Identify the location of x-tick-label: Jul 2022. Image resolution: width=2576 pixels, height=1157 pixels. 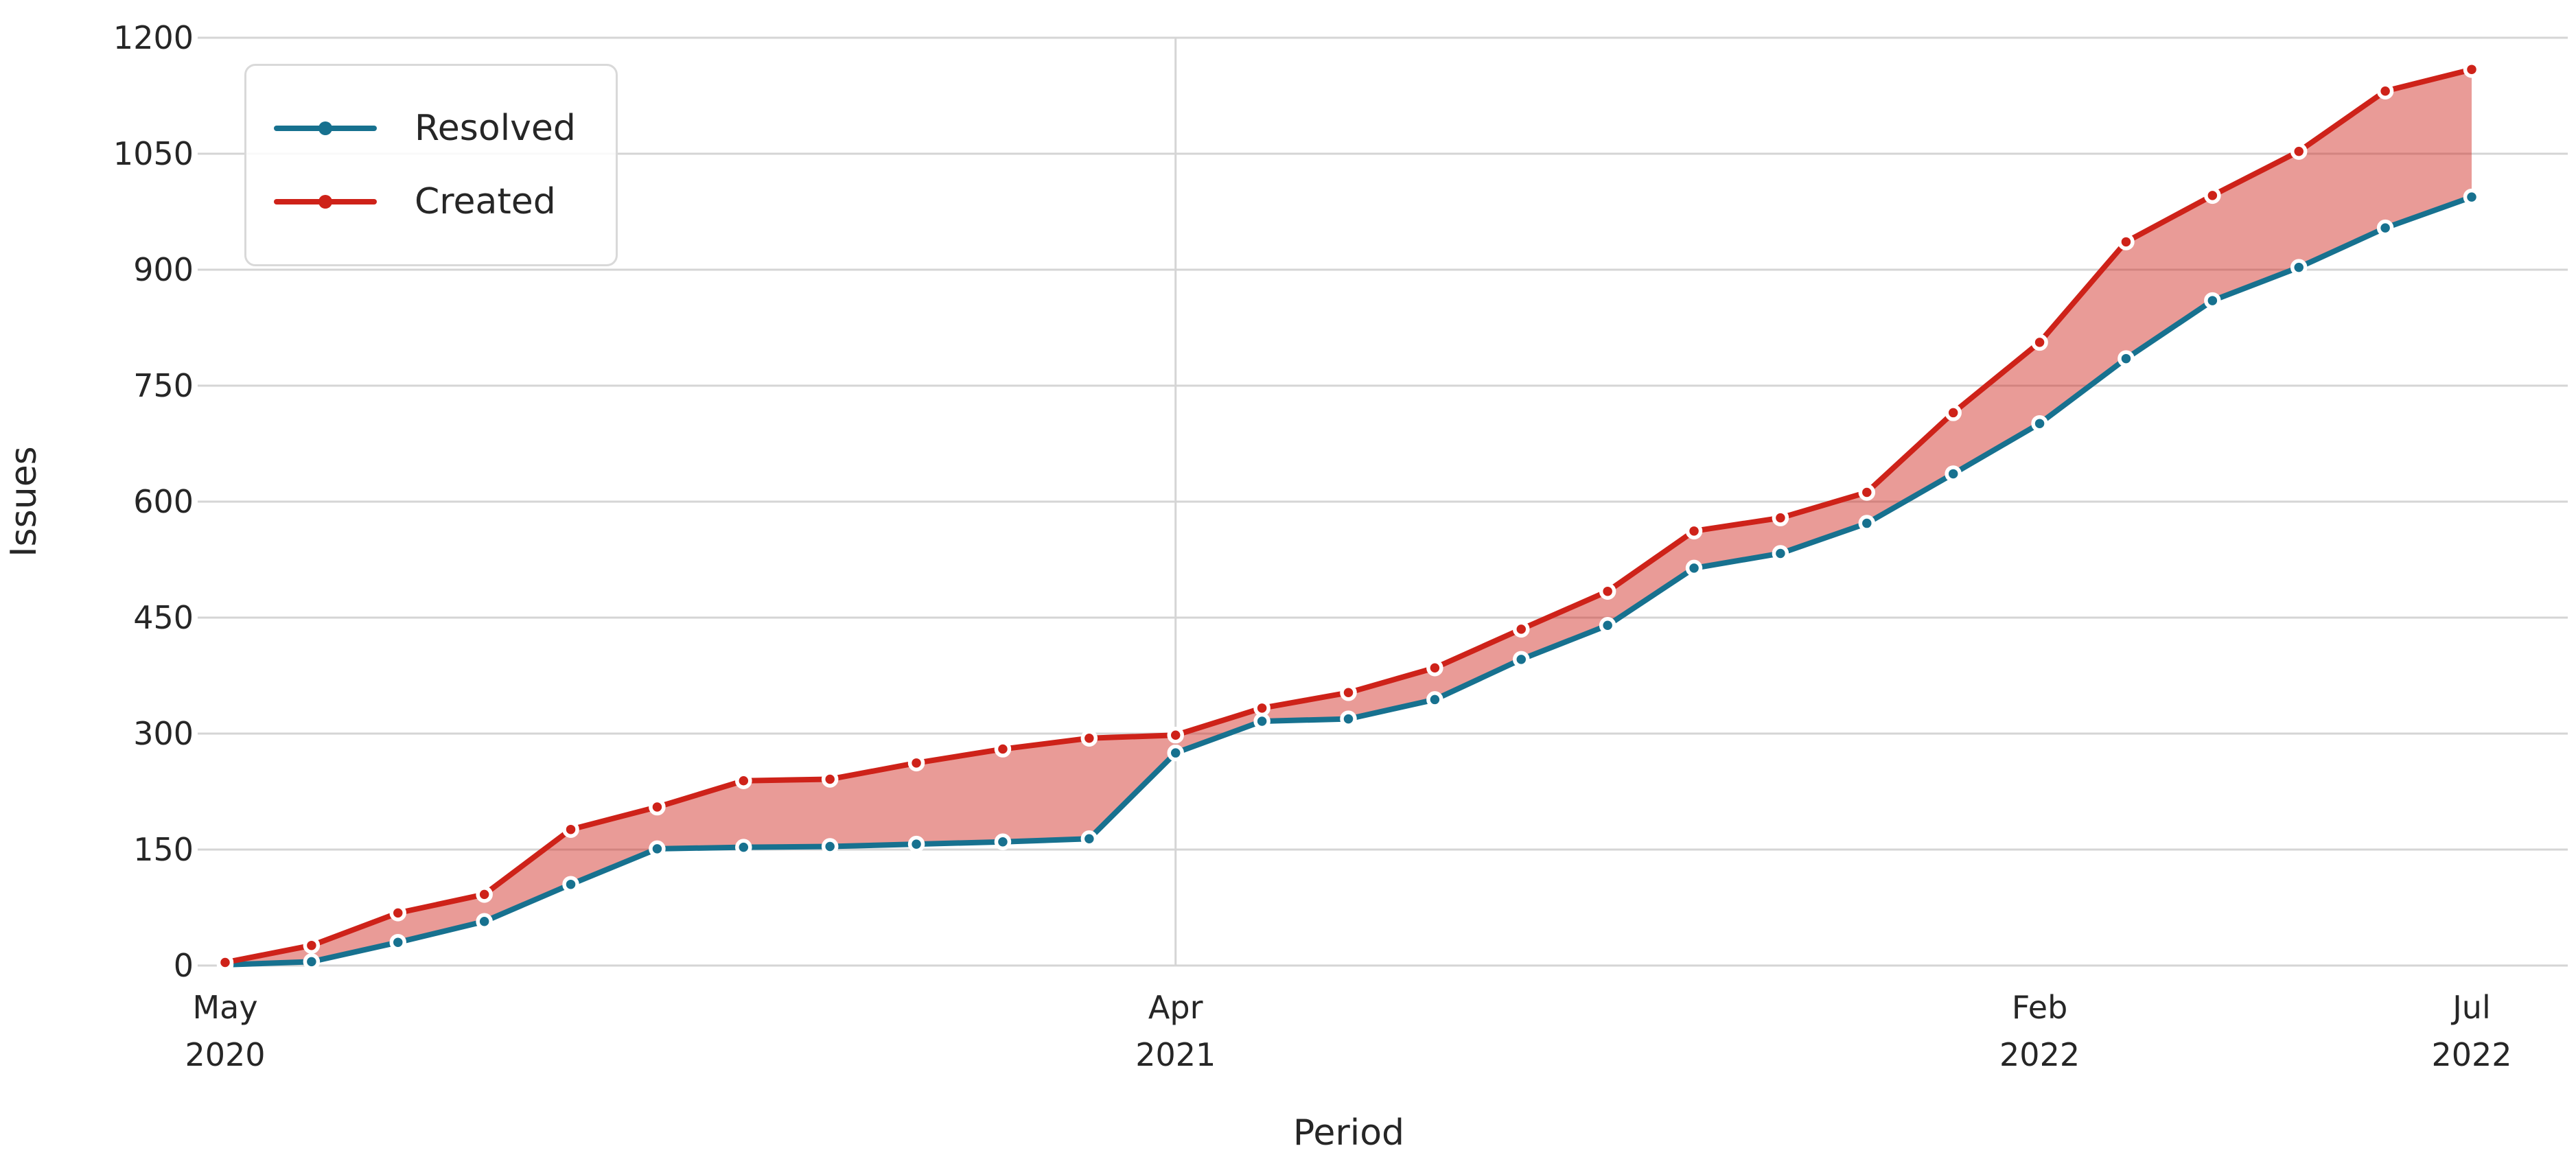
(2471, 1031).